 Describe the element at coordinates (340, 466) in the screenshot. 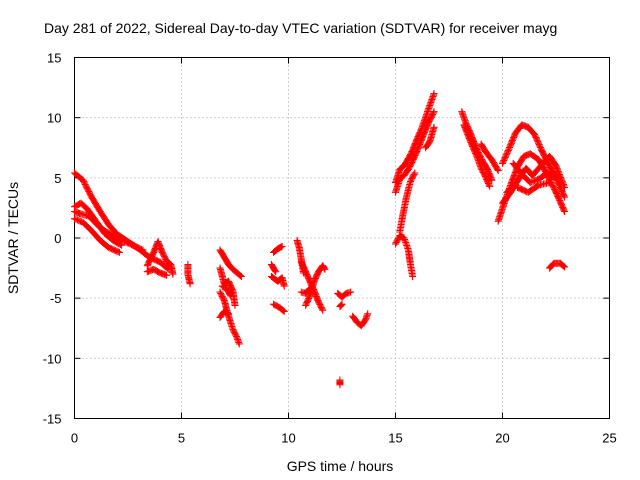

I see `x-axis-label: GPS time / hours` at that location.